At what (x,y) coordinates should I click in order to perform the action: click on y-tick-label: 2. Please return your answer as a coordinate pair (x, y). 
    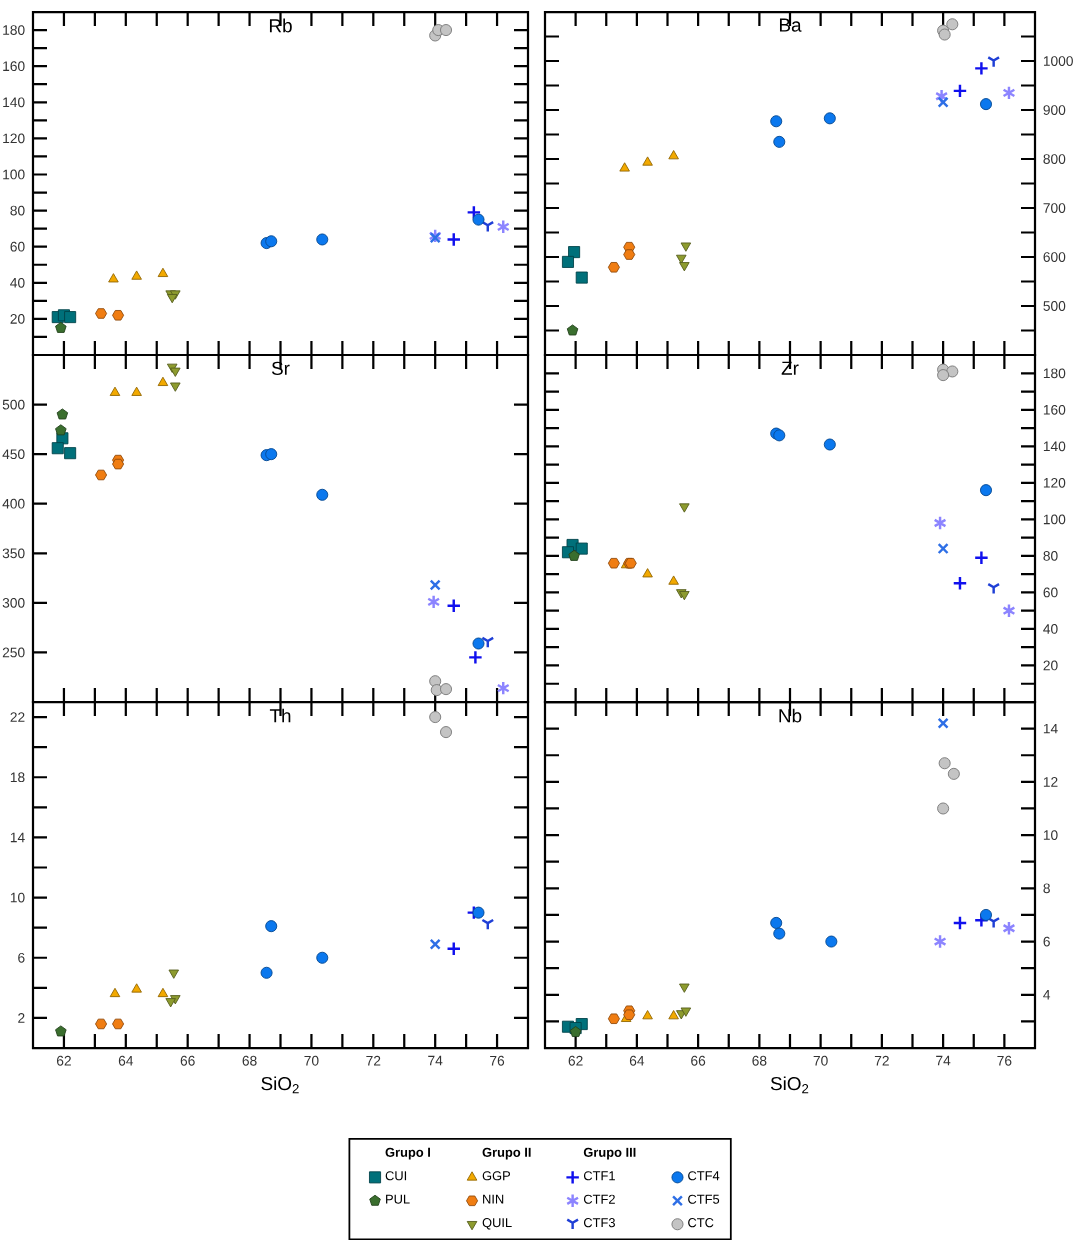
    Looking at the image, I should click on (21, 1018).